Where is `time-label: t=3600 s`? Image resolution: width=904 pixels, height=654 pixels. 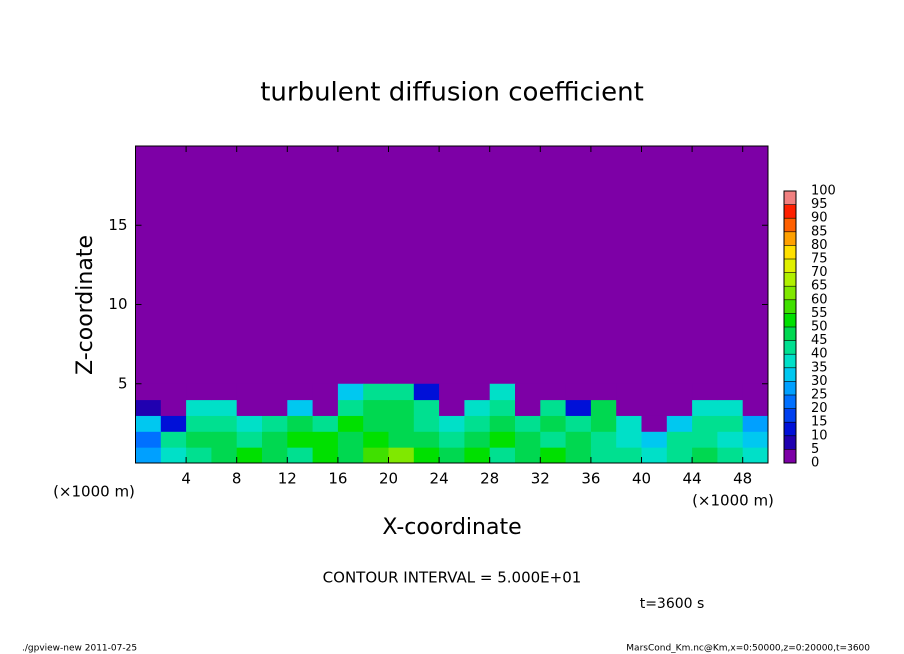
time-label: t=3600 s is located at coordinates (672, 604).